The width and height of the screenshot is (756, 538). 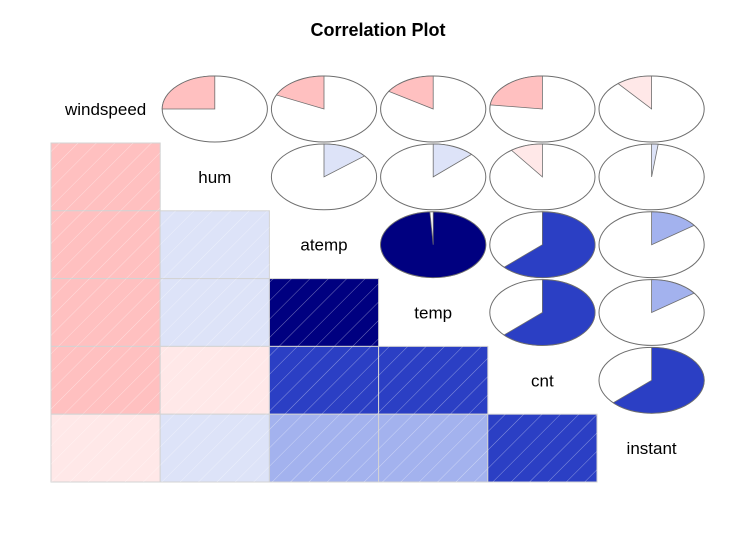 I want to click on shade-cell-instant-temp, so click(x=433, y=448).